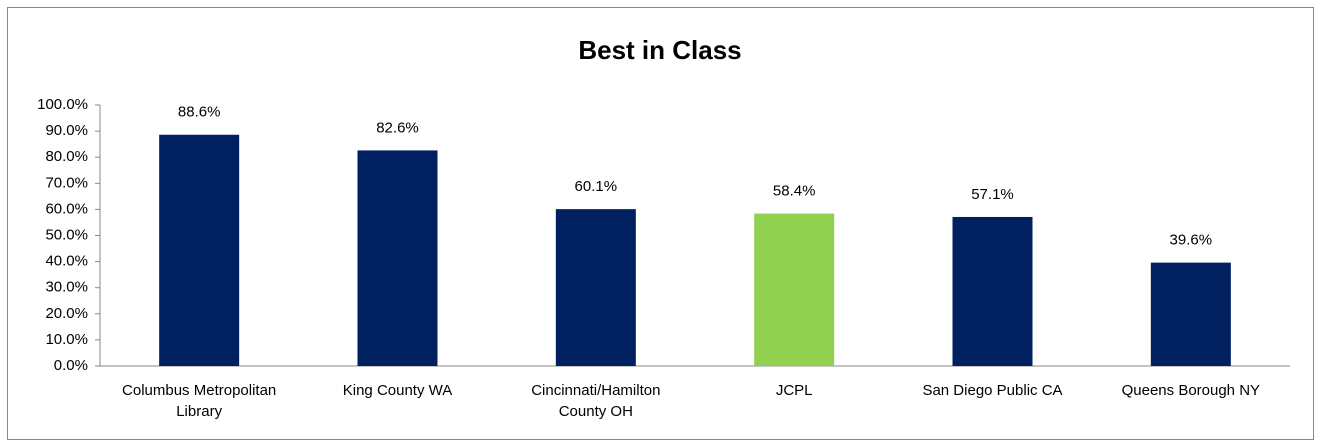  I want to click on x-tick-label: JCPL, so click(794, 390).